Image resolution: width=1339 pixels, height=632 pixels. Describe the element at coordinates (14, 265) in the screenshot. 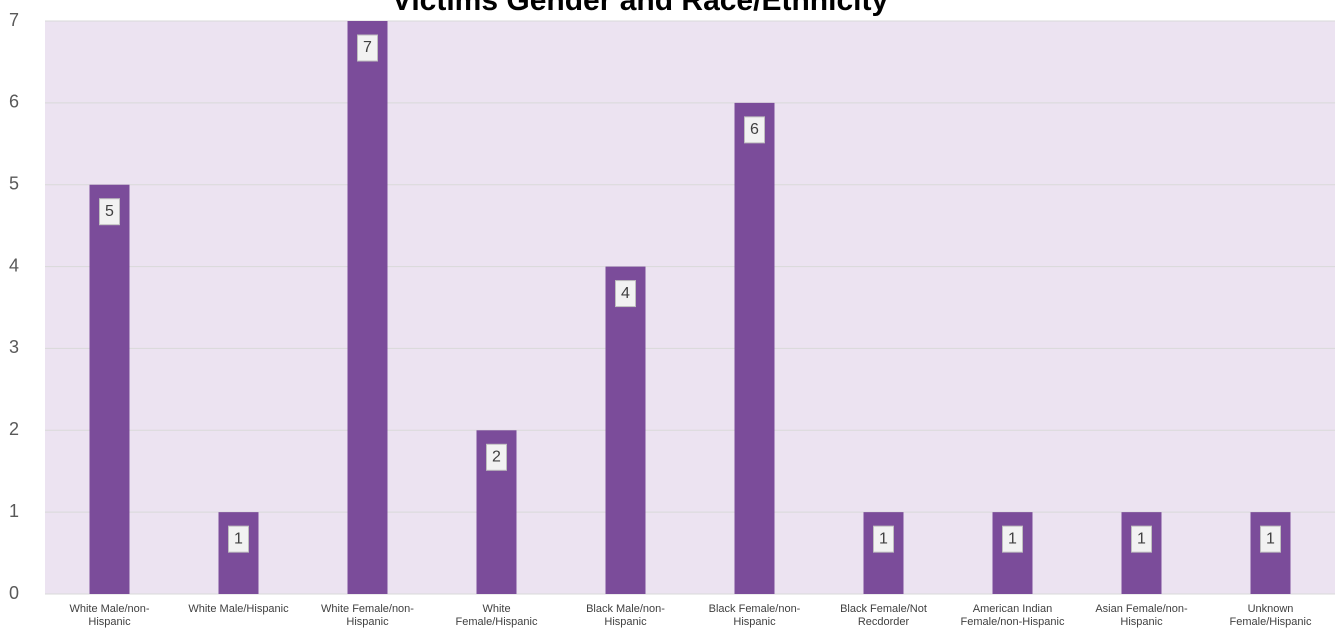

I see `y-tick-label: 4` at that location.